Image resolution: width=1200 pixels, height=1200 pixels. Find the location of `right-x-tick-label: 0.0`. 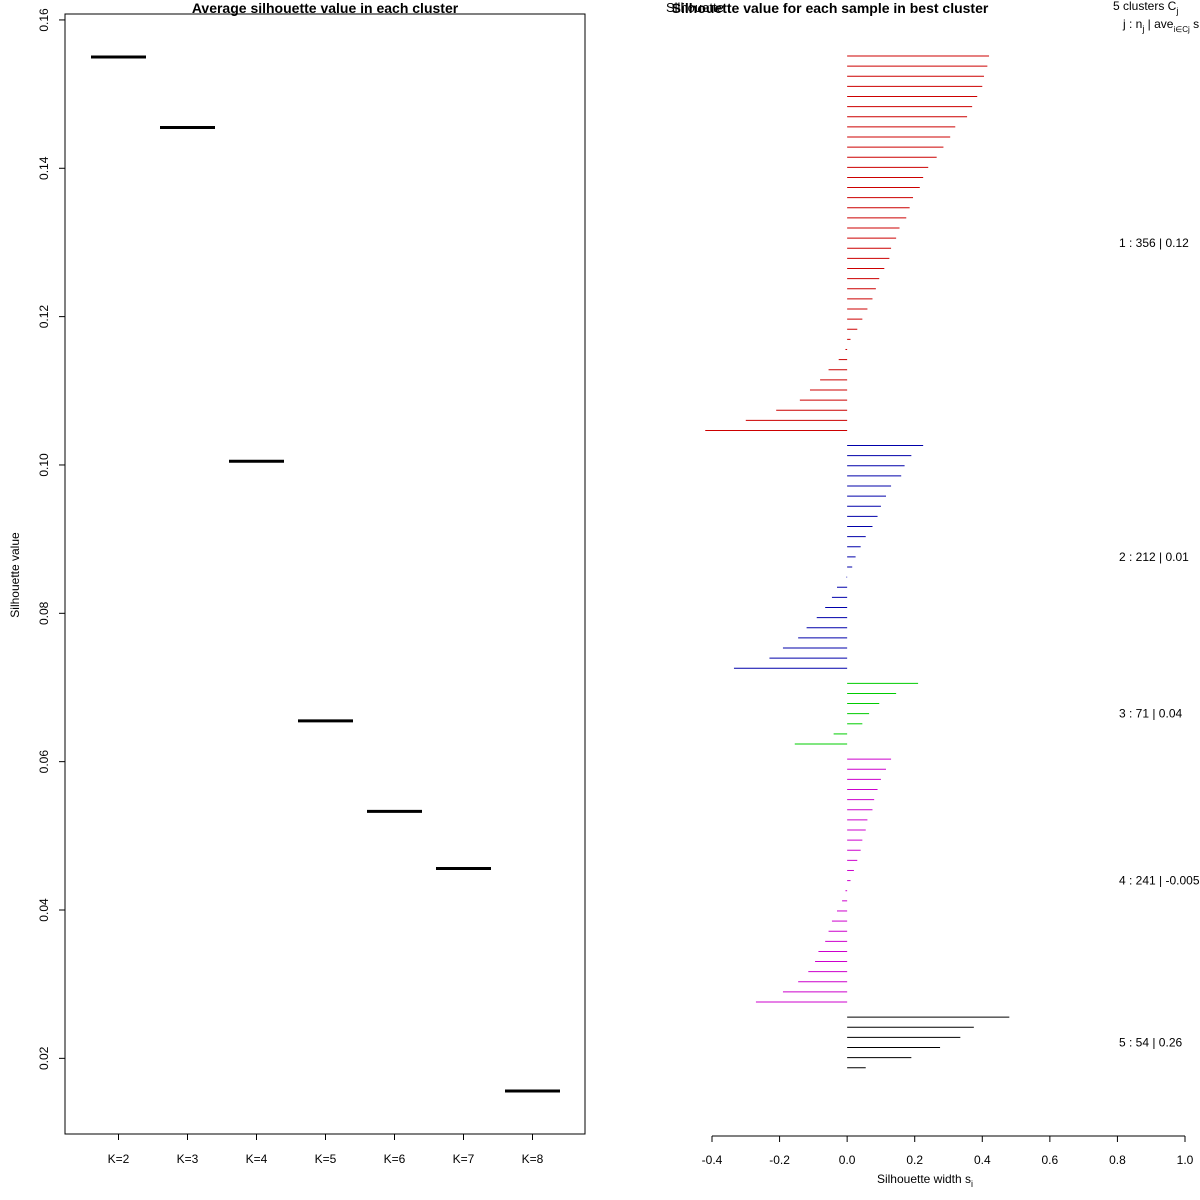

right-x-tick-label: 0.0 is located at coordinates (847, 1160).